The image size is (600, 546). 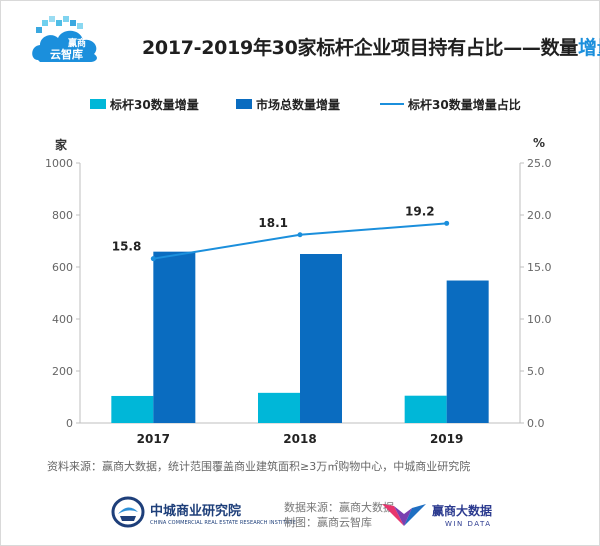 I want to click on line-data-label: 18.1, so click(x=273, y=223).